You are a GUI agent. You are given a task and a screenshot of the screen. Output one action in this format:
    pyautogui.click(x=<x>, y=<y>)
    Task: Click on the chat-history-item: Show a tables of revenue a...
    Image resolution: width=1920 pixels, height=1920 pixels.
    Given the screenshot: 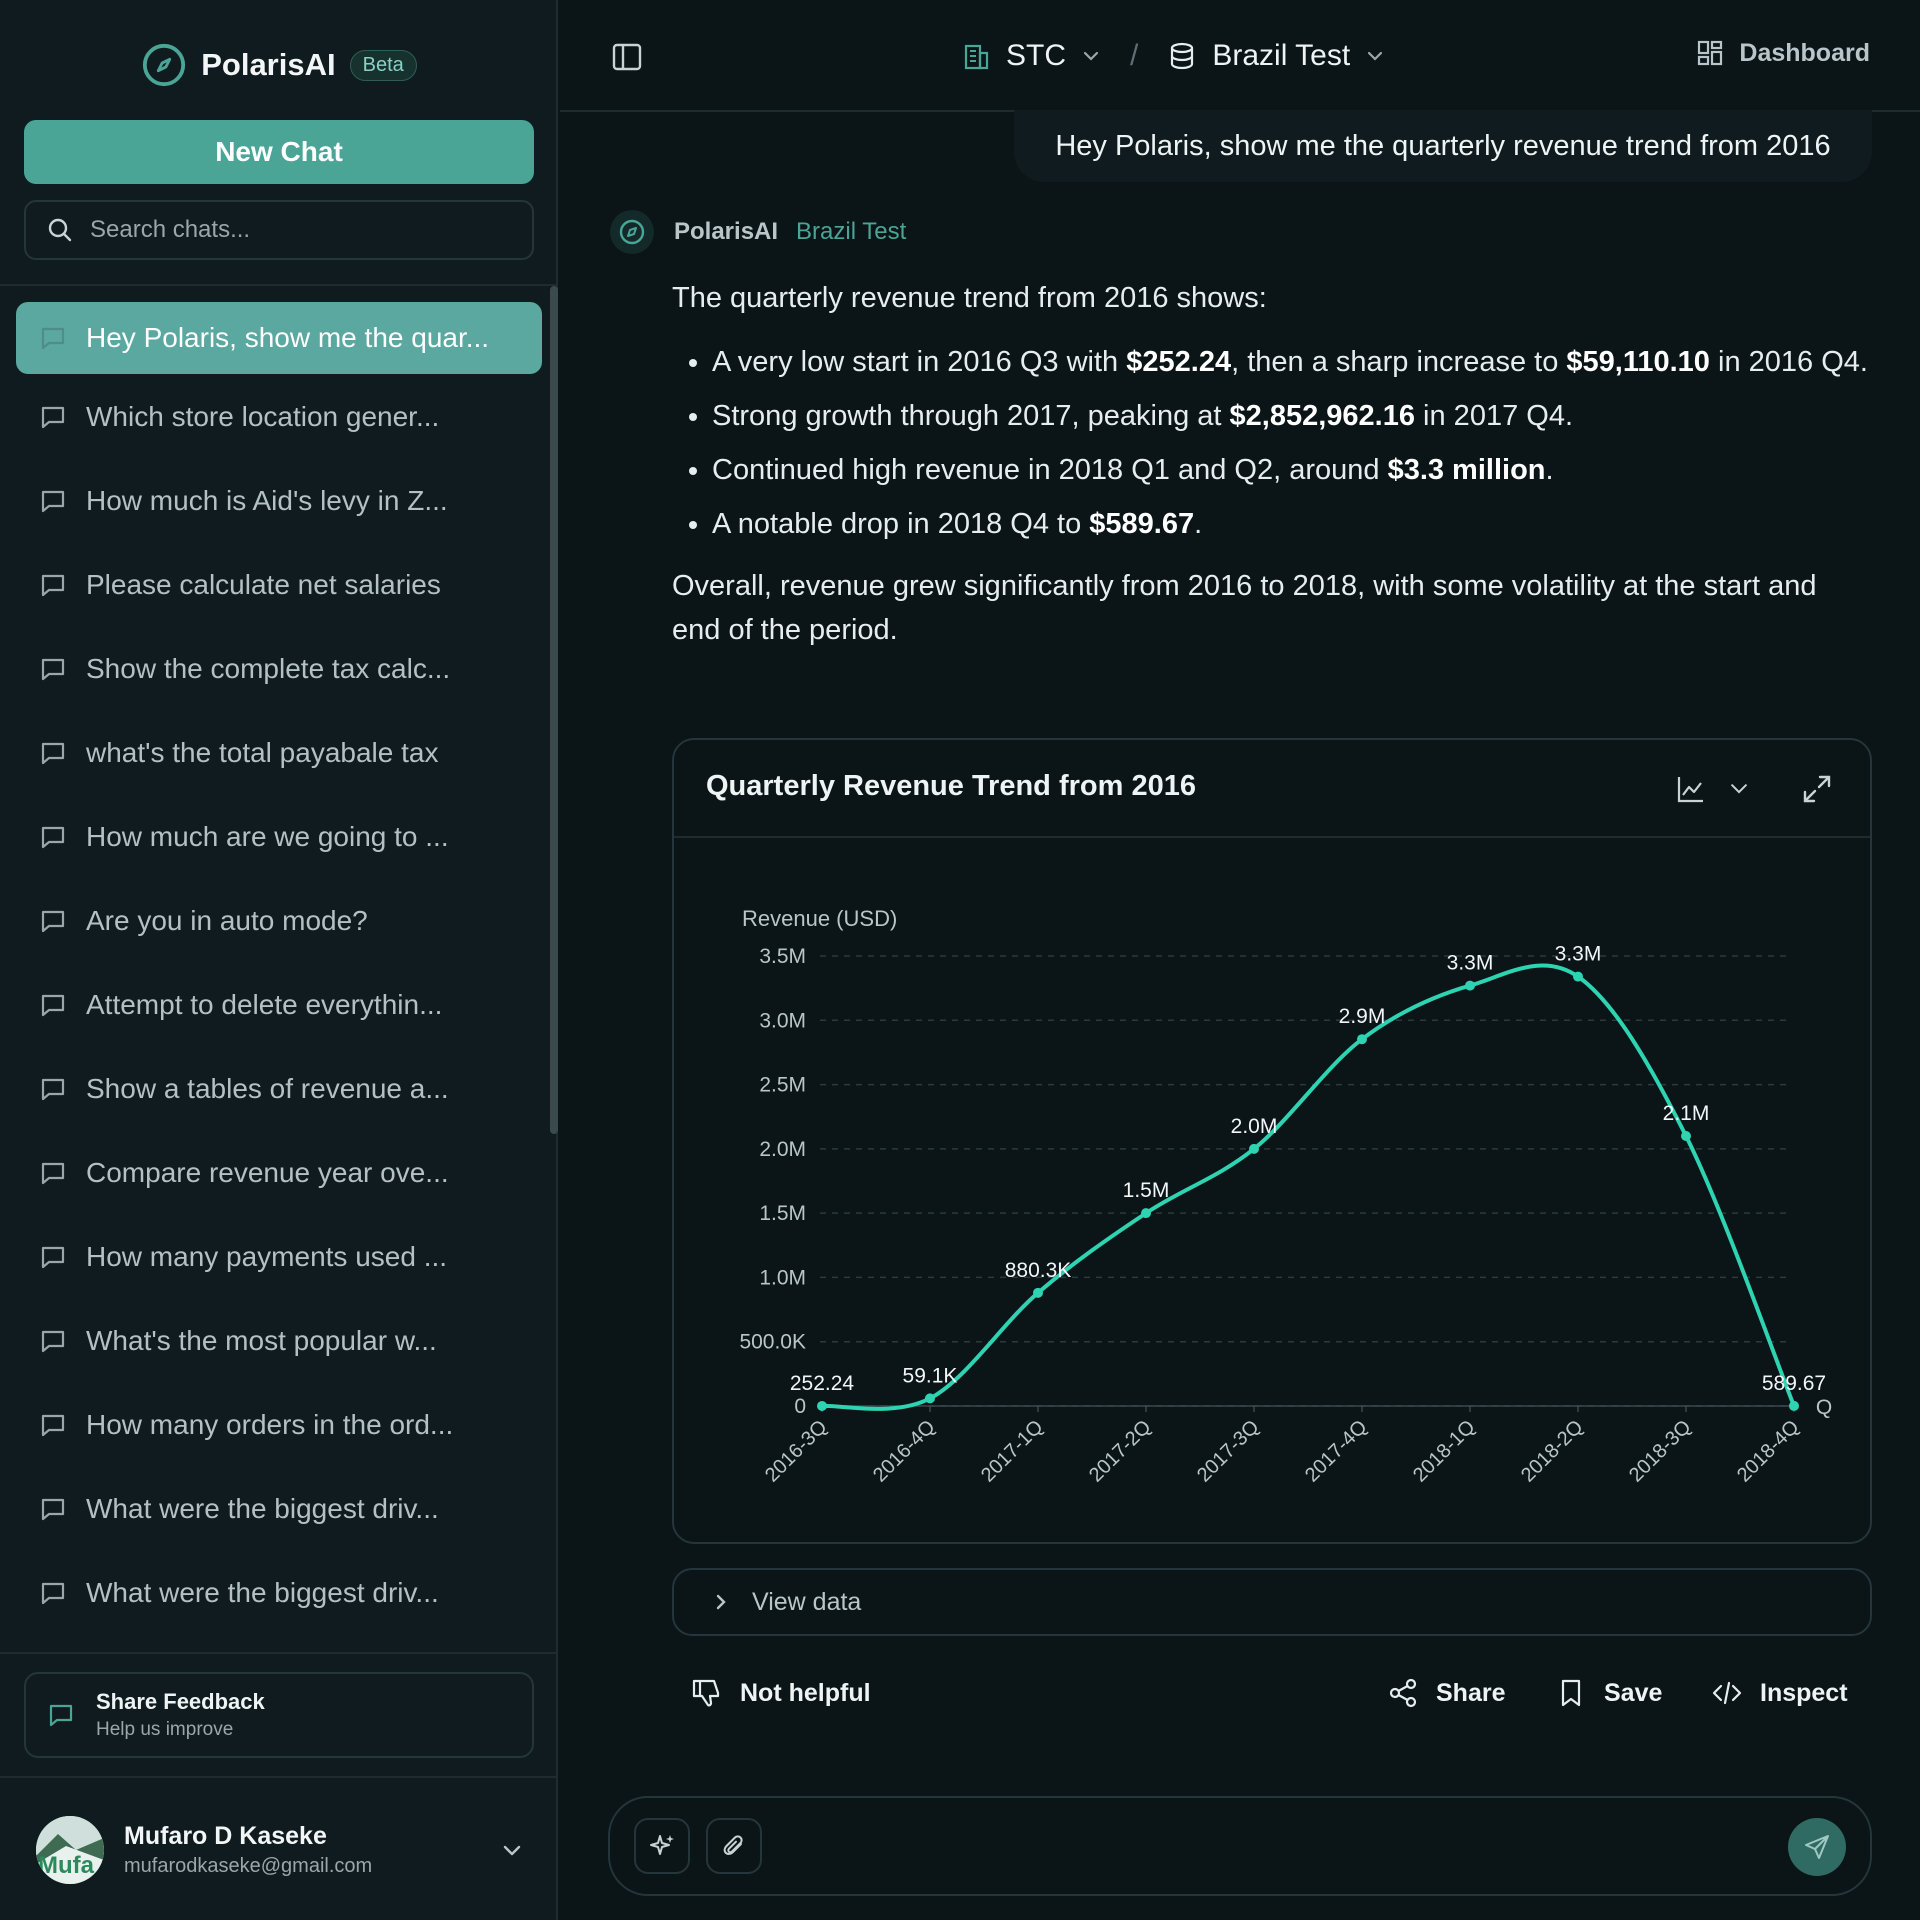 What is the action you would take?
    pyautogui.click(x=279, y=1089)
    